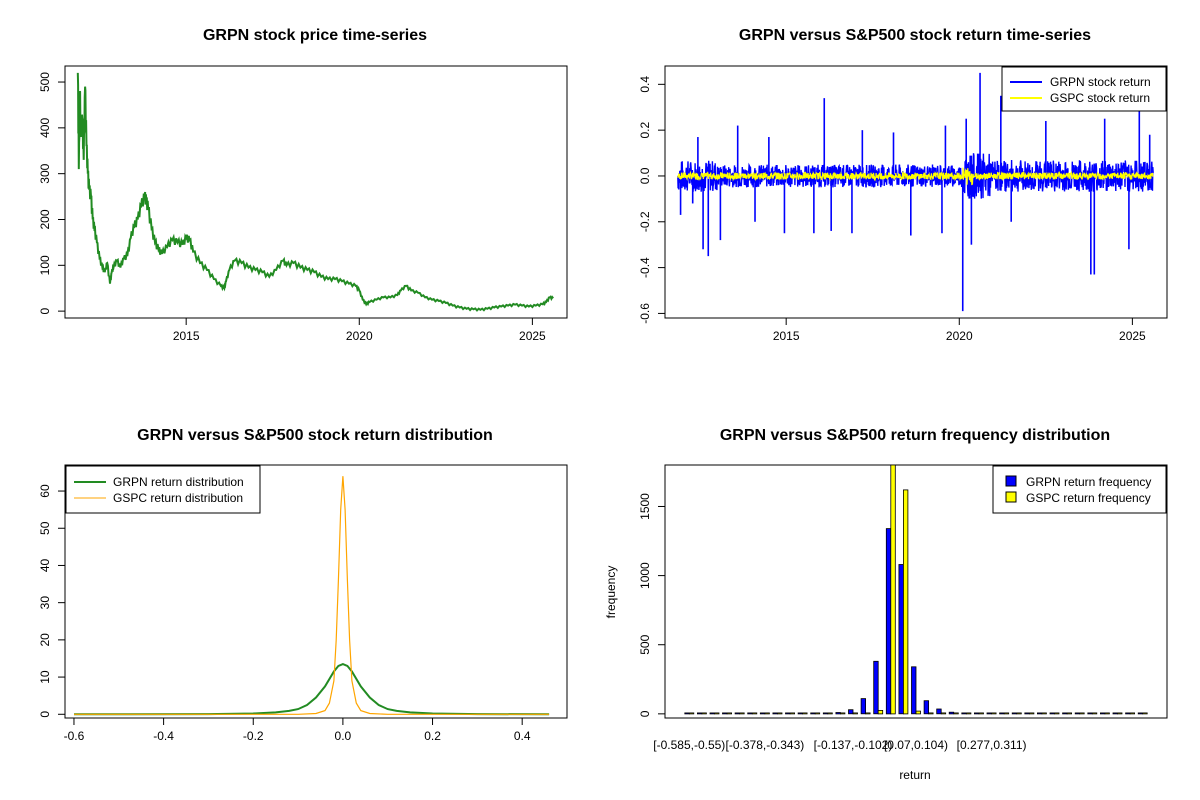  I want to click on legend-entry: GRPN return distribution, so click(178, 482).